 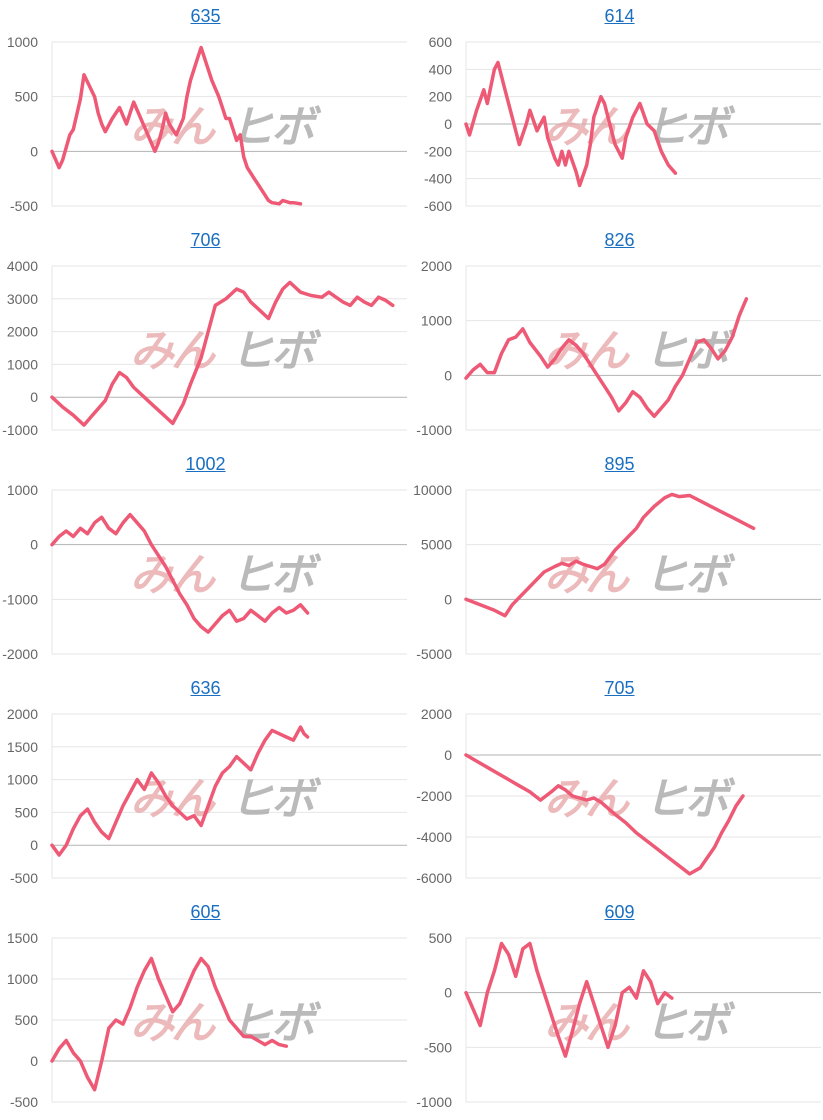 I want to click on chart-title-link: 635, so click(x=205, y=16).